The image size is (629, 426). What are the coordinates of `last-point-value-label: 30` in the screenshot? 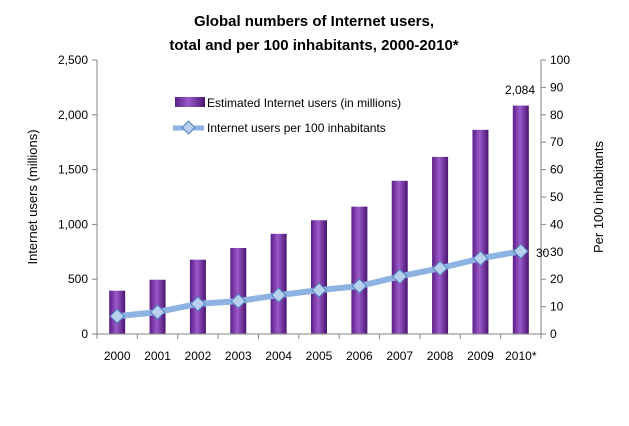 It's located at (543, 253).